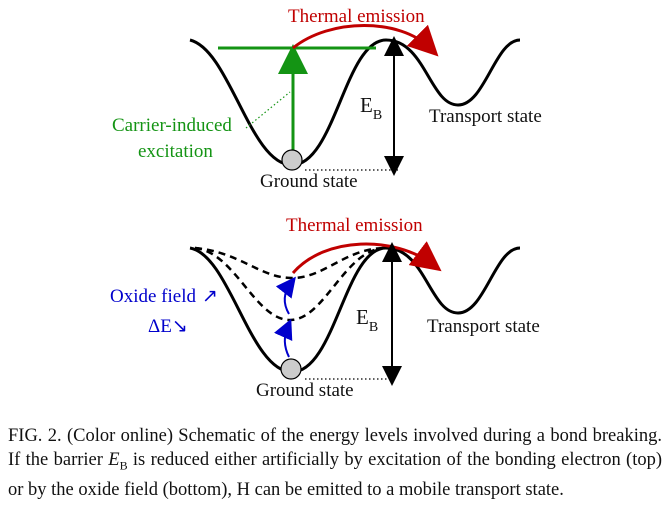  Describe the element at coordinates (291, 369) in the screenshot. I see `bottom-ground-ball` at that location.